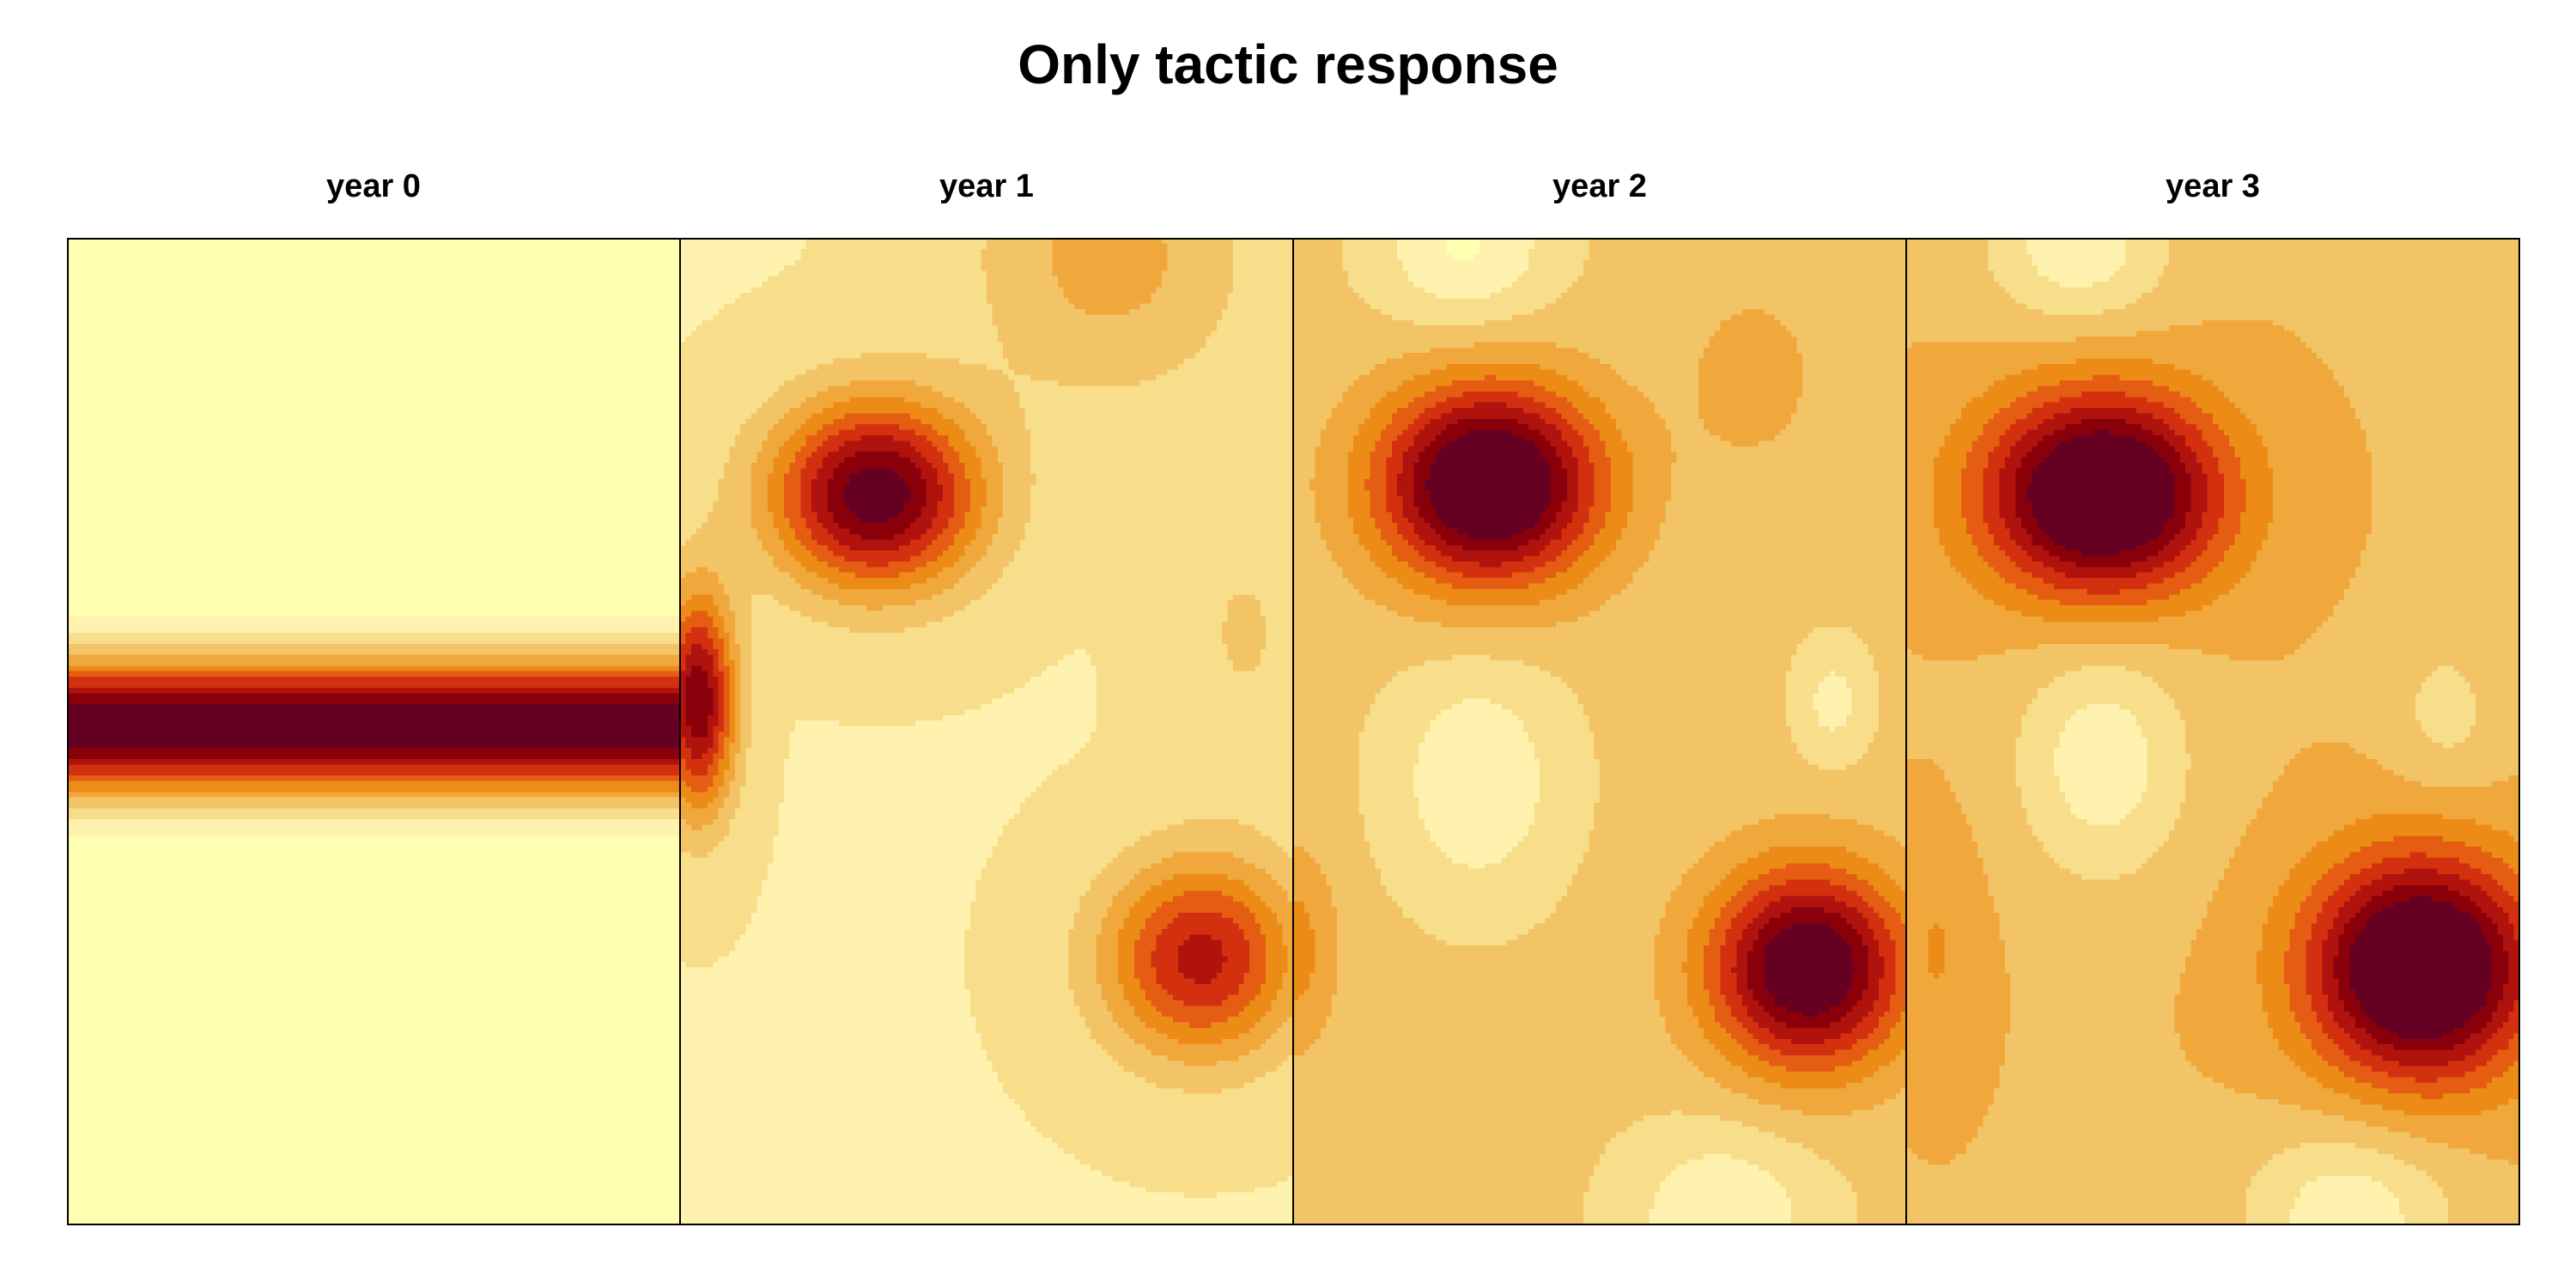  What do you see at coordinates (2213, 186) in the screenshot?
I see `panel-label-year-3: year 3` at bounding box center [2213, 186].